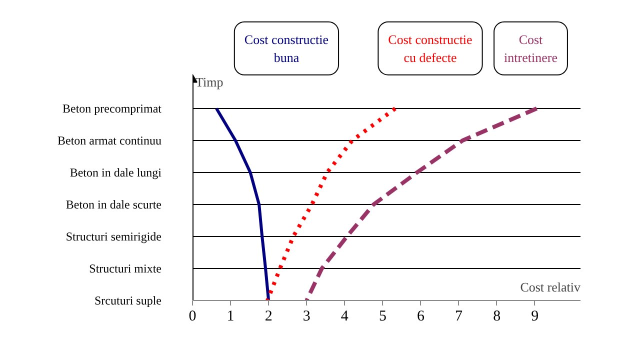 This screenshot has height=354, width=642. I want to click on y-axis-title: Timp, so click(210, 82).